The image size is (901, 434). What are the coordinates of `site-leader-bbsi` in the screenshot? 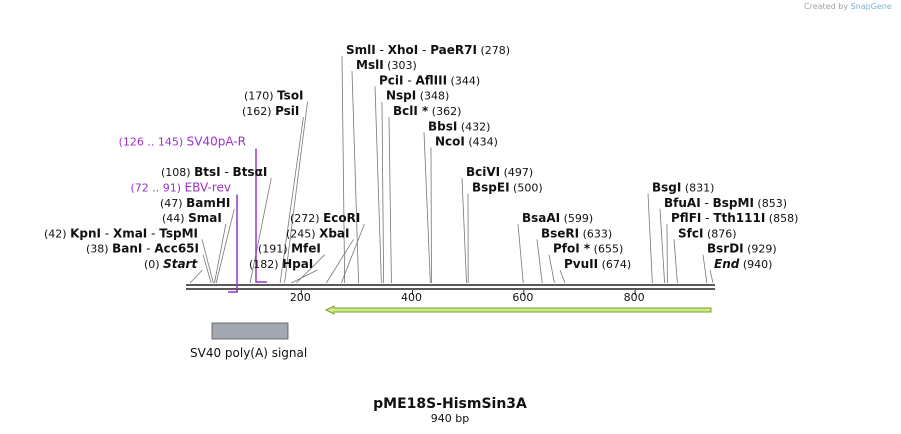 It's located at (427, 208).